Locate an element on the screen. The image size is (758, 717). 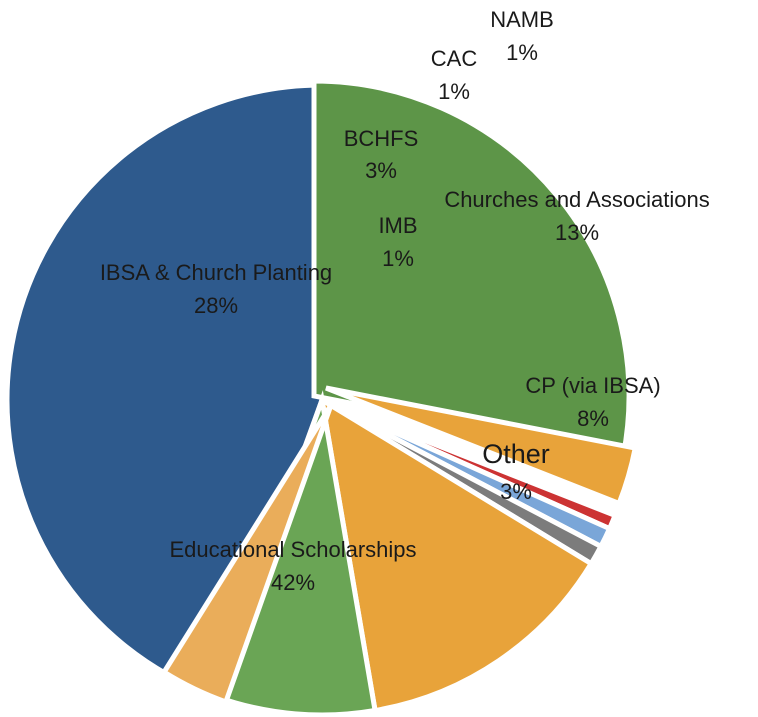
pie-slice-bchfs is located at coordinates (482, 446).